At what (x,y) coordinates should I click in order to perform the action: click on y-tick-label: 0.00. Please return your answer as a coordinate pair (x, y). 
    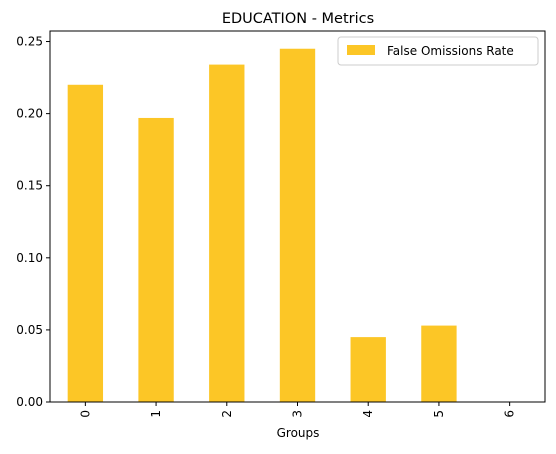
    Looking at the image, I should click on (29, 402).